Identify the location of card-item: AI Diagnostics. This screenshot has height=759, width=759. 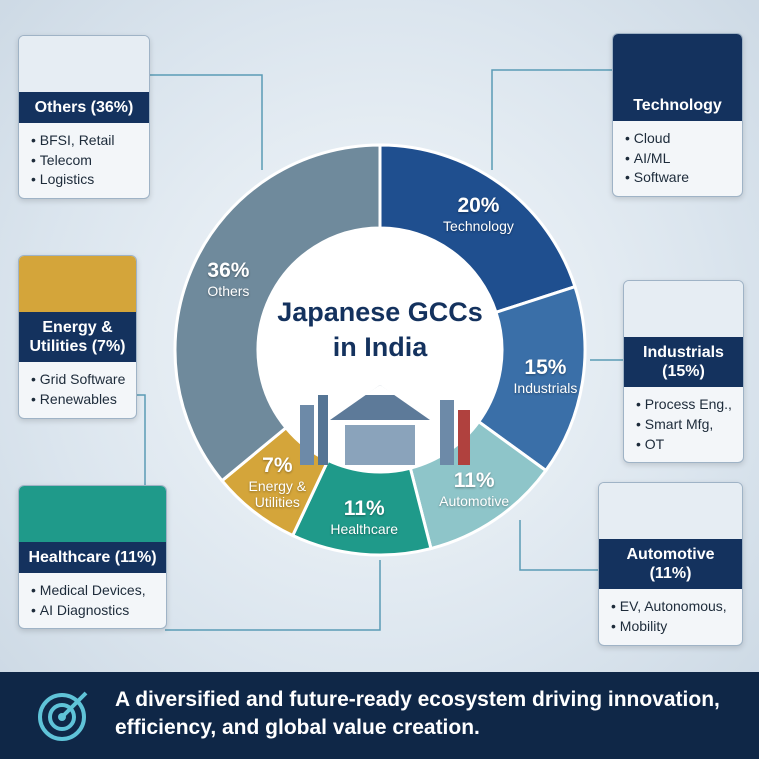
(93, 611).